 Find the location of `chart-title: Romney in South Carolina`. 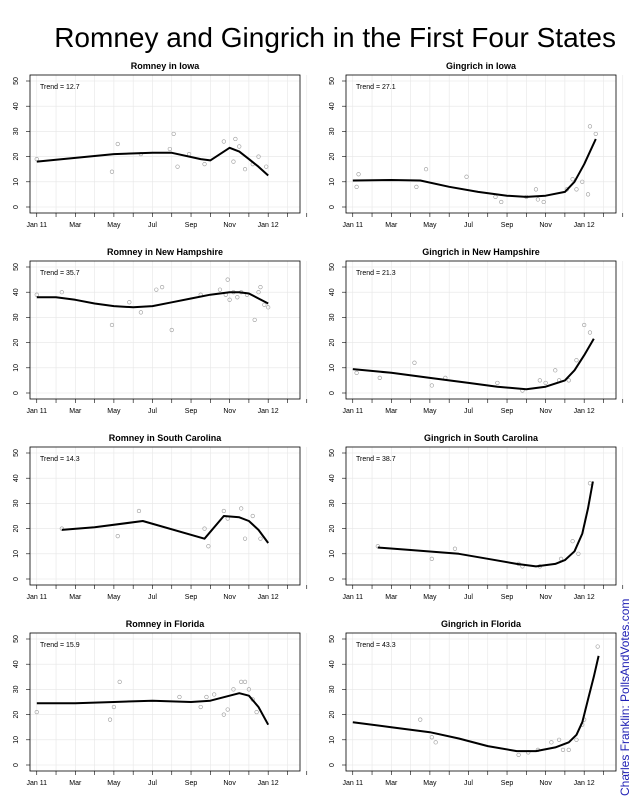

chart-title: Romney in South Carolina is located at coordinates (166, 438).